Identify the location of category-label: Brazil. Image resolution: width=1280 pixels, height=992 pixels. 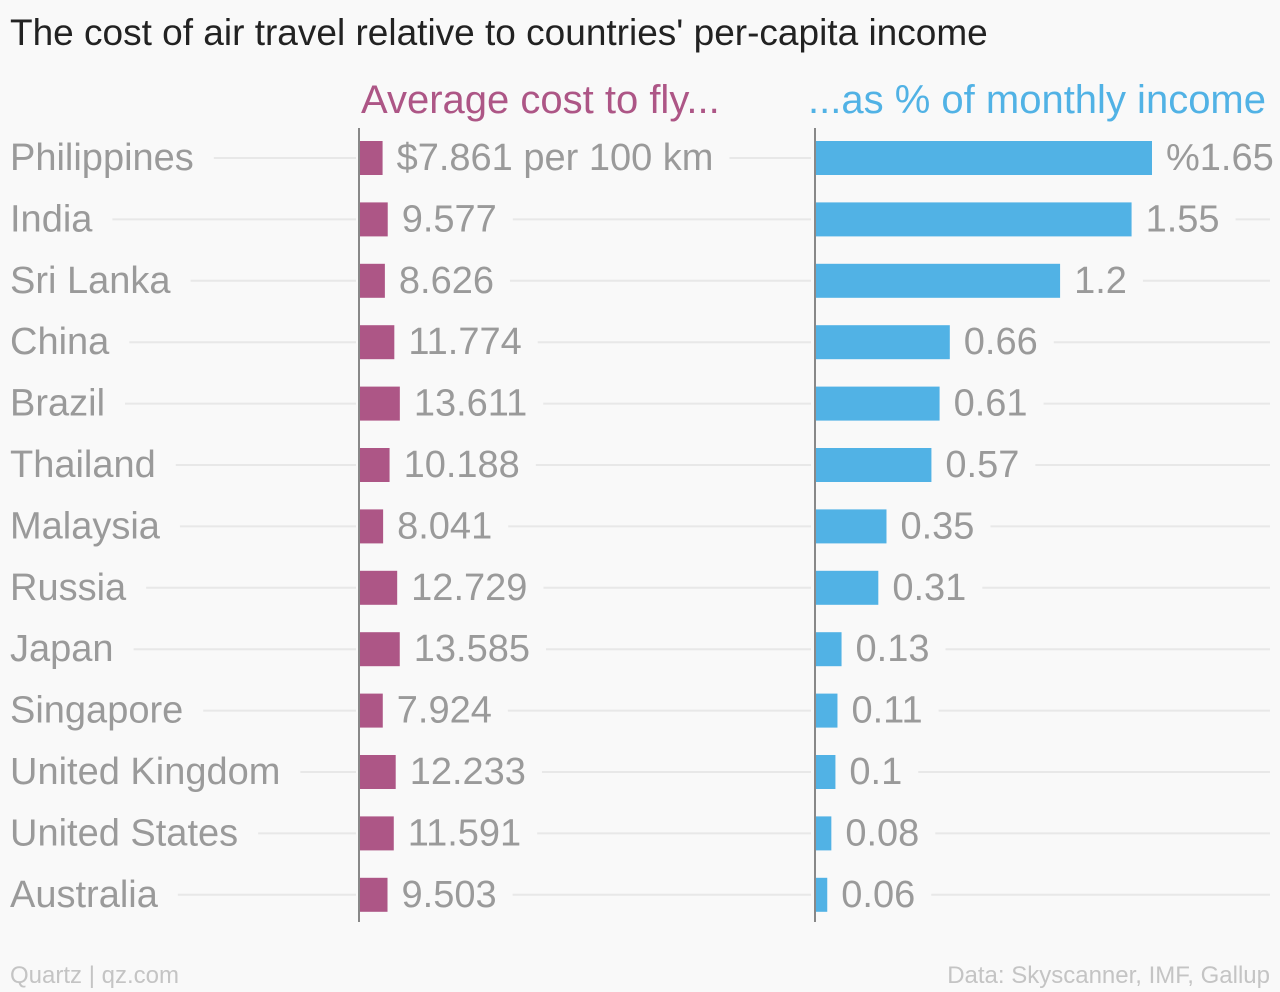
(57, 404).